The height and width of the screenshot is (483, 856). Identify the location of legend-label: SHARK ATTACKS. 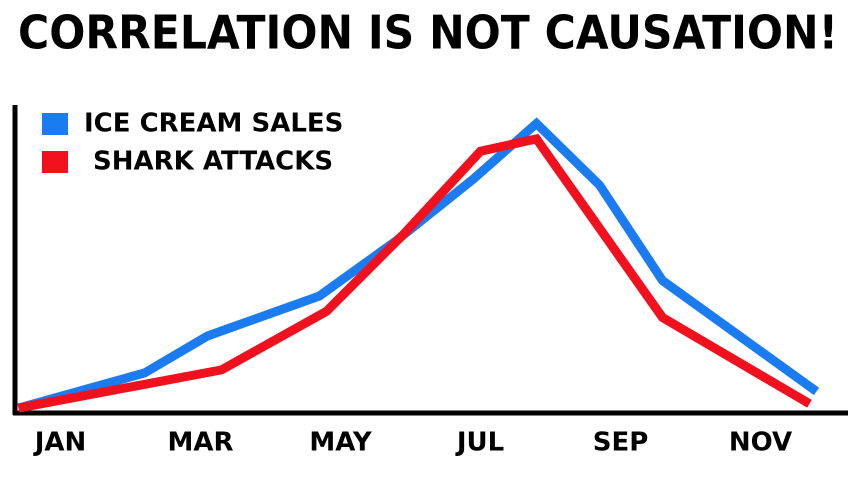
(208, 162).